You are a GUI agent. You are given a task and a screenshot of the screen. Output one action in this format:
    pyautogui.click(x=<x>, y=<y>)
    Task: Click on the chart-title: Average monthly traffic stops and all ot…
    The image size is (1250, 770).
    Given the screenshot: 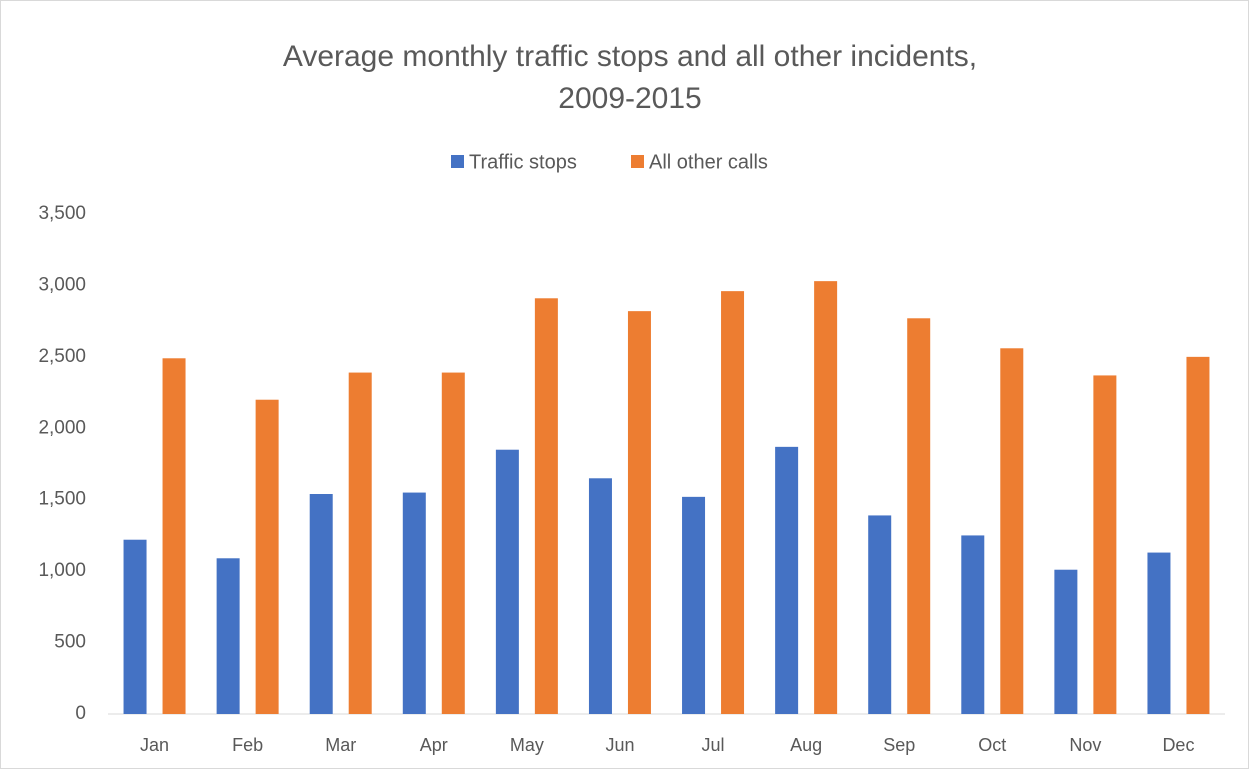 What is the action you would take?
    pyautogui.click(x=630, y=56)
    